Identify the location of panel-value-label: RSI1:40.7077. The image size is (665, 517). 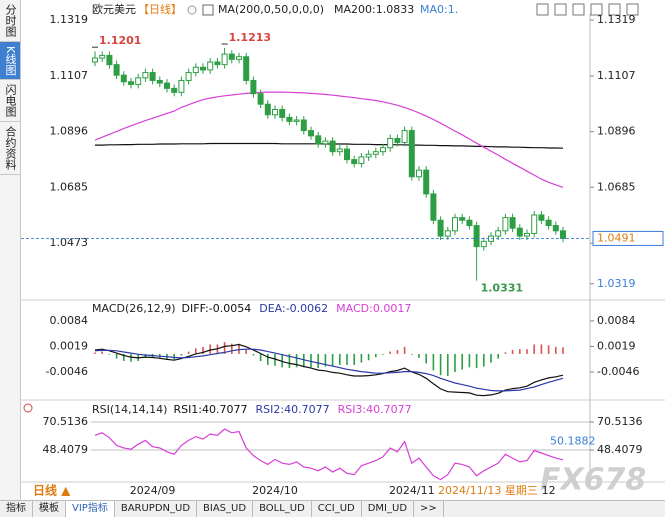
(210, 409).